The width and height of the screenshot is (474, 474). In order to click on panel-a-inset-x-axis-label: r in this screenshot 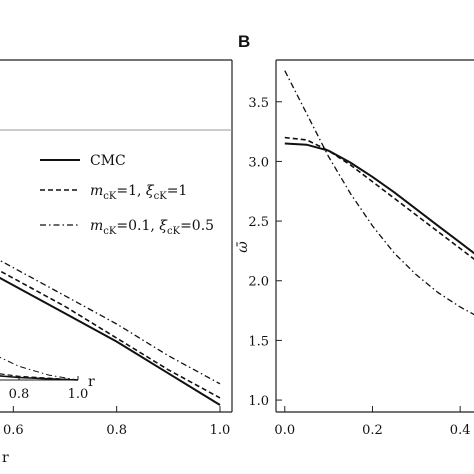, I will do `click(91, 382)`.